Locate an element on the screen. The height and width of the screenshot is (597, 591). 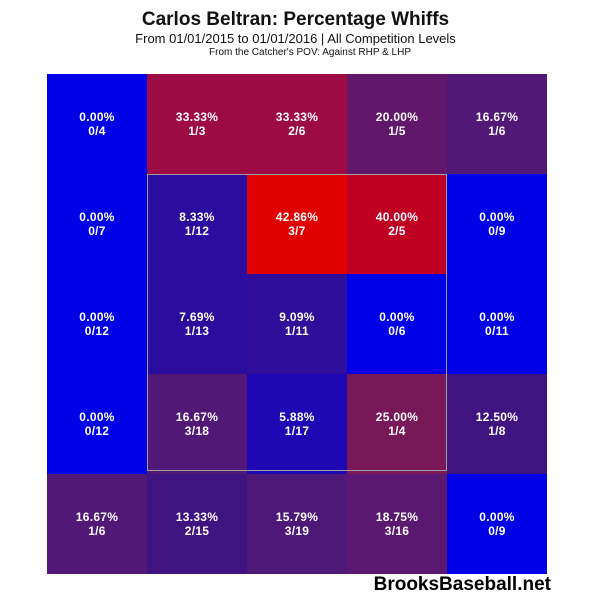
zone-cell: 25.00% 1/4 is located at coordinates (397, 424).